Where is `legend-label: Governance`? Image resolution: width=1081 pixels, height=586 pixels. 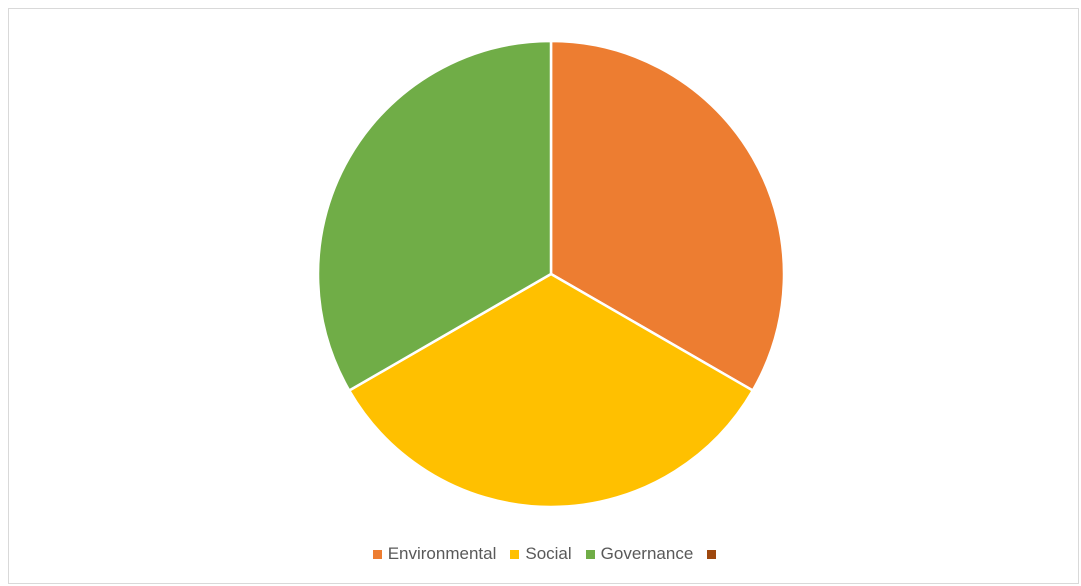
legend-label: Governance is located at coordinates (647, 553).